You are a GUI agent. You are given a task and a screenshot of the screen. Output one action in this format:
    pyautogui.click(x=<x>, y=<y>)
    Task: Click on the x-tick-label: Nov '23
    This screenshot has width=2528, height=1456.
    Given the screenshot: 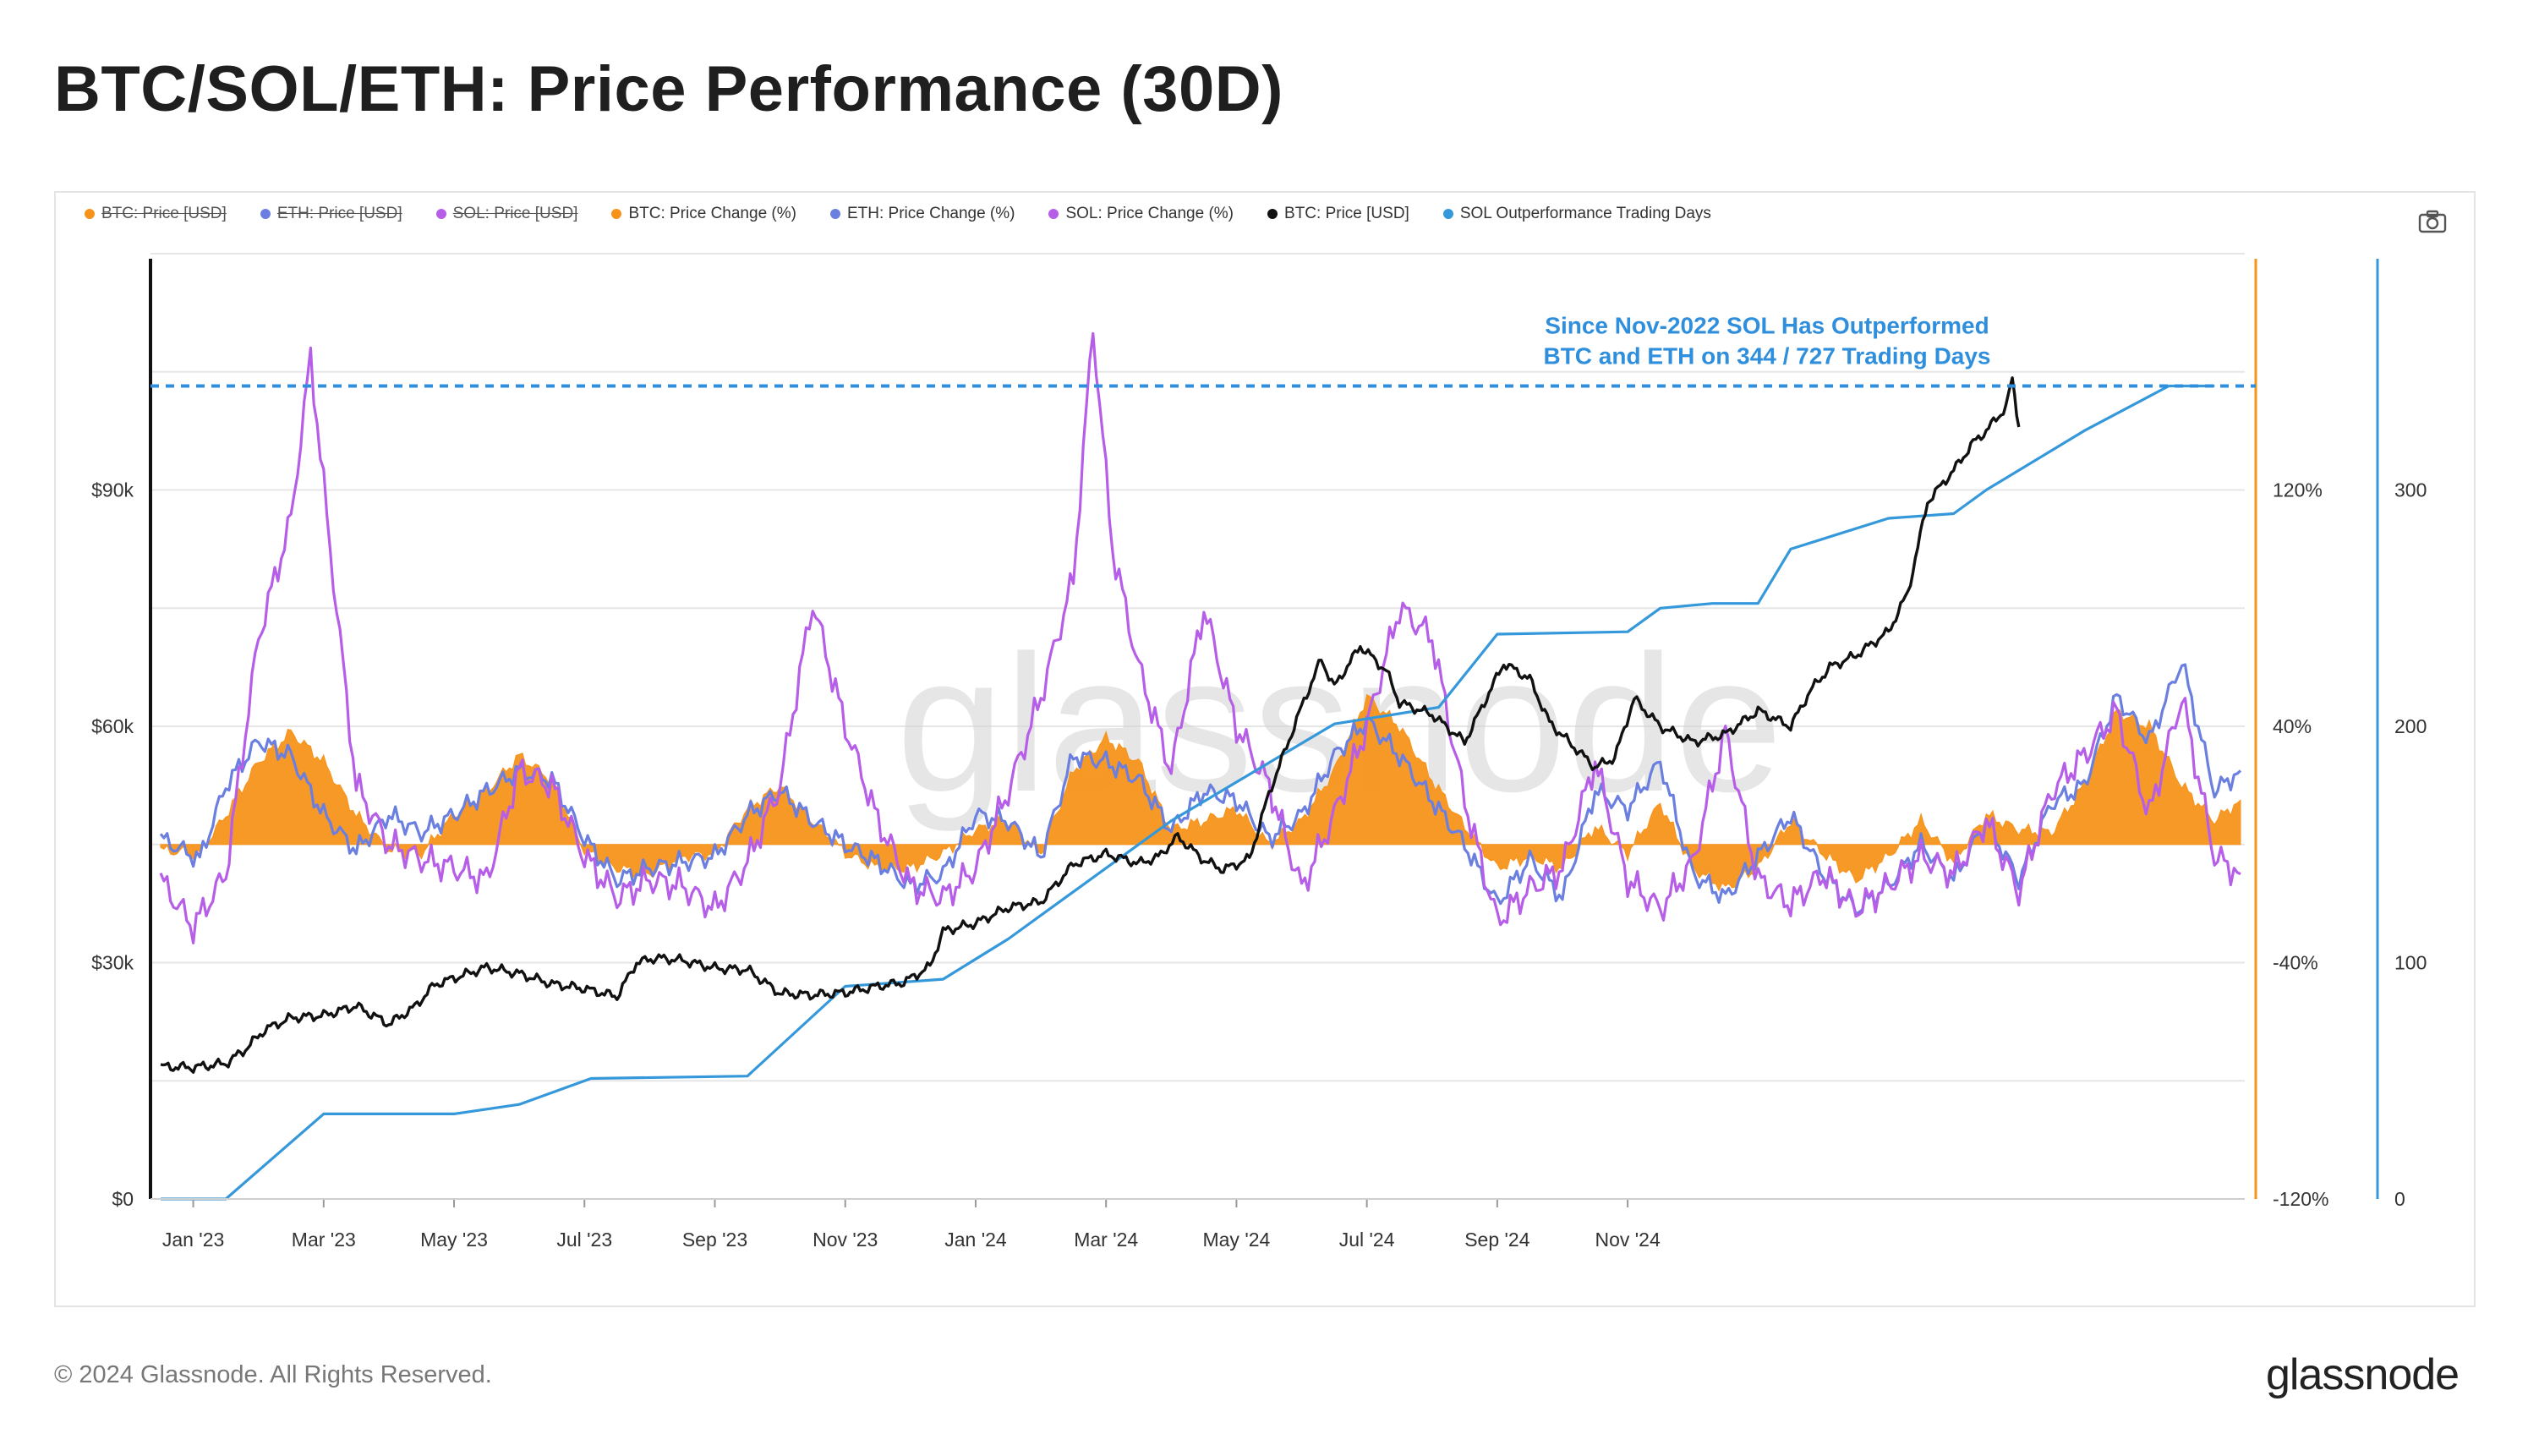 What is the action you would take?
    pyautogui.click(x=845, y=1240)
    